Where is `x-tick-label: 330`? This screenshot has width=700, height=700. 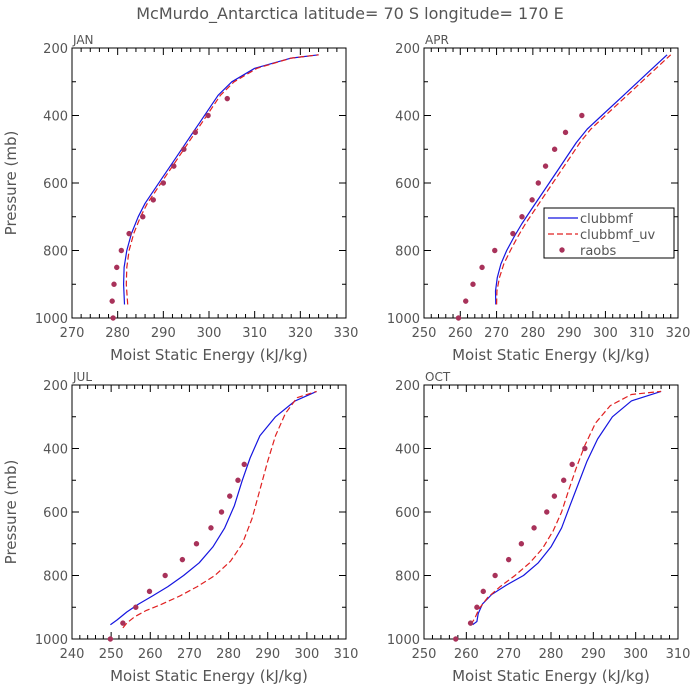 x-tick-label: 330 is located at coordinates (346, 333).